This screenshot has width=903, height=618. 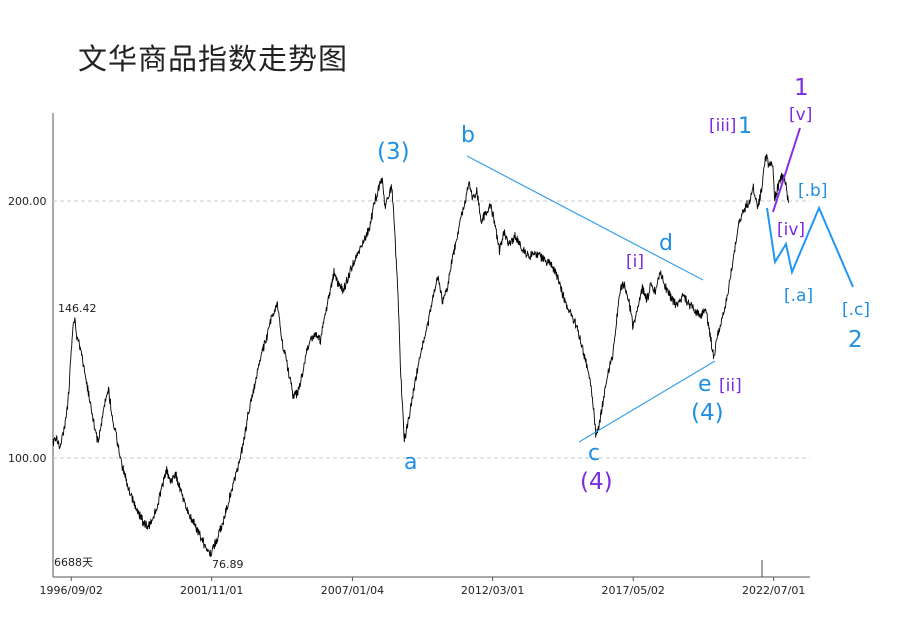 I want to click on y-tick-label-0: 100.00, so click(x=27, y=458).